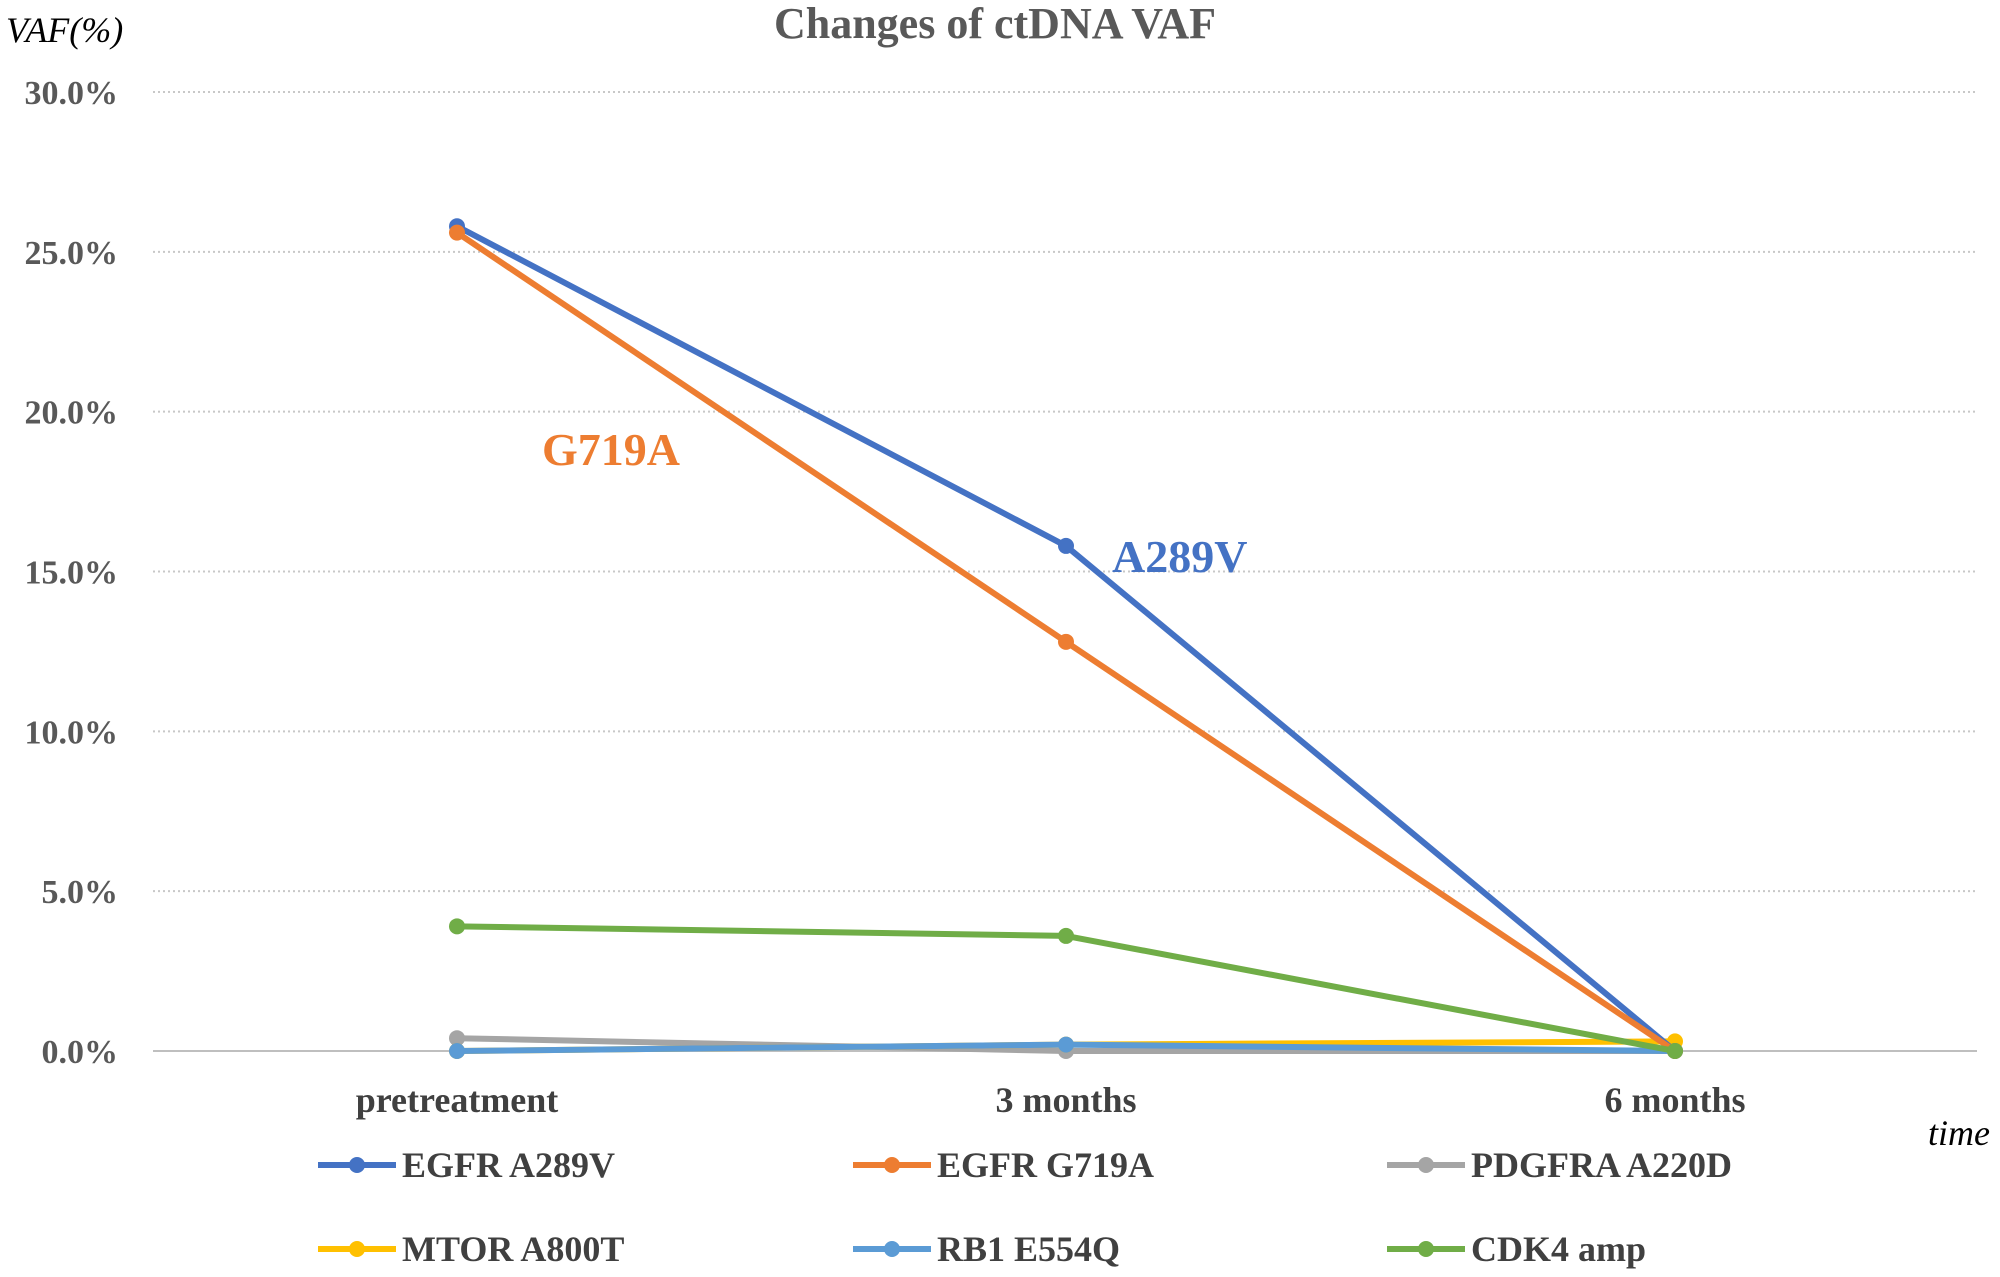 The image size is (2000, 1277). Describe the element at coordinates (457, 1100) in the screenshot. I see `x-tick-label: pretreatment` at that location.